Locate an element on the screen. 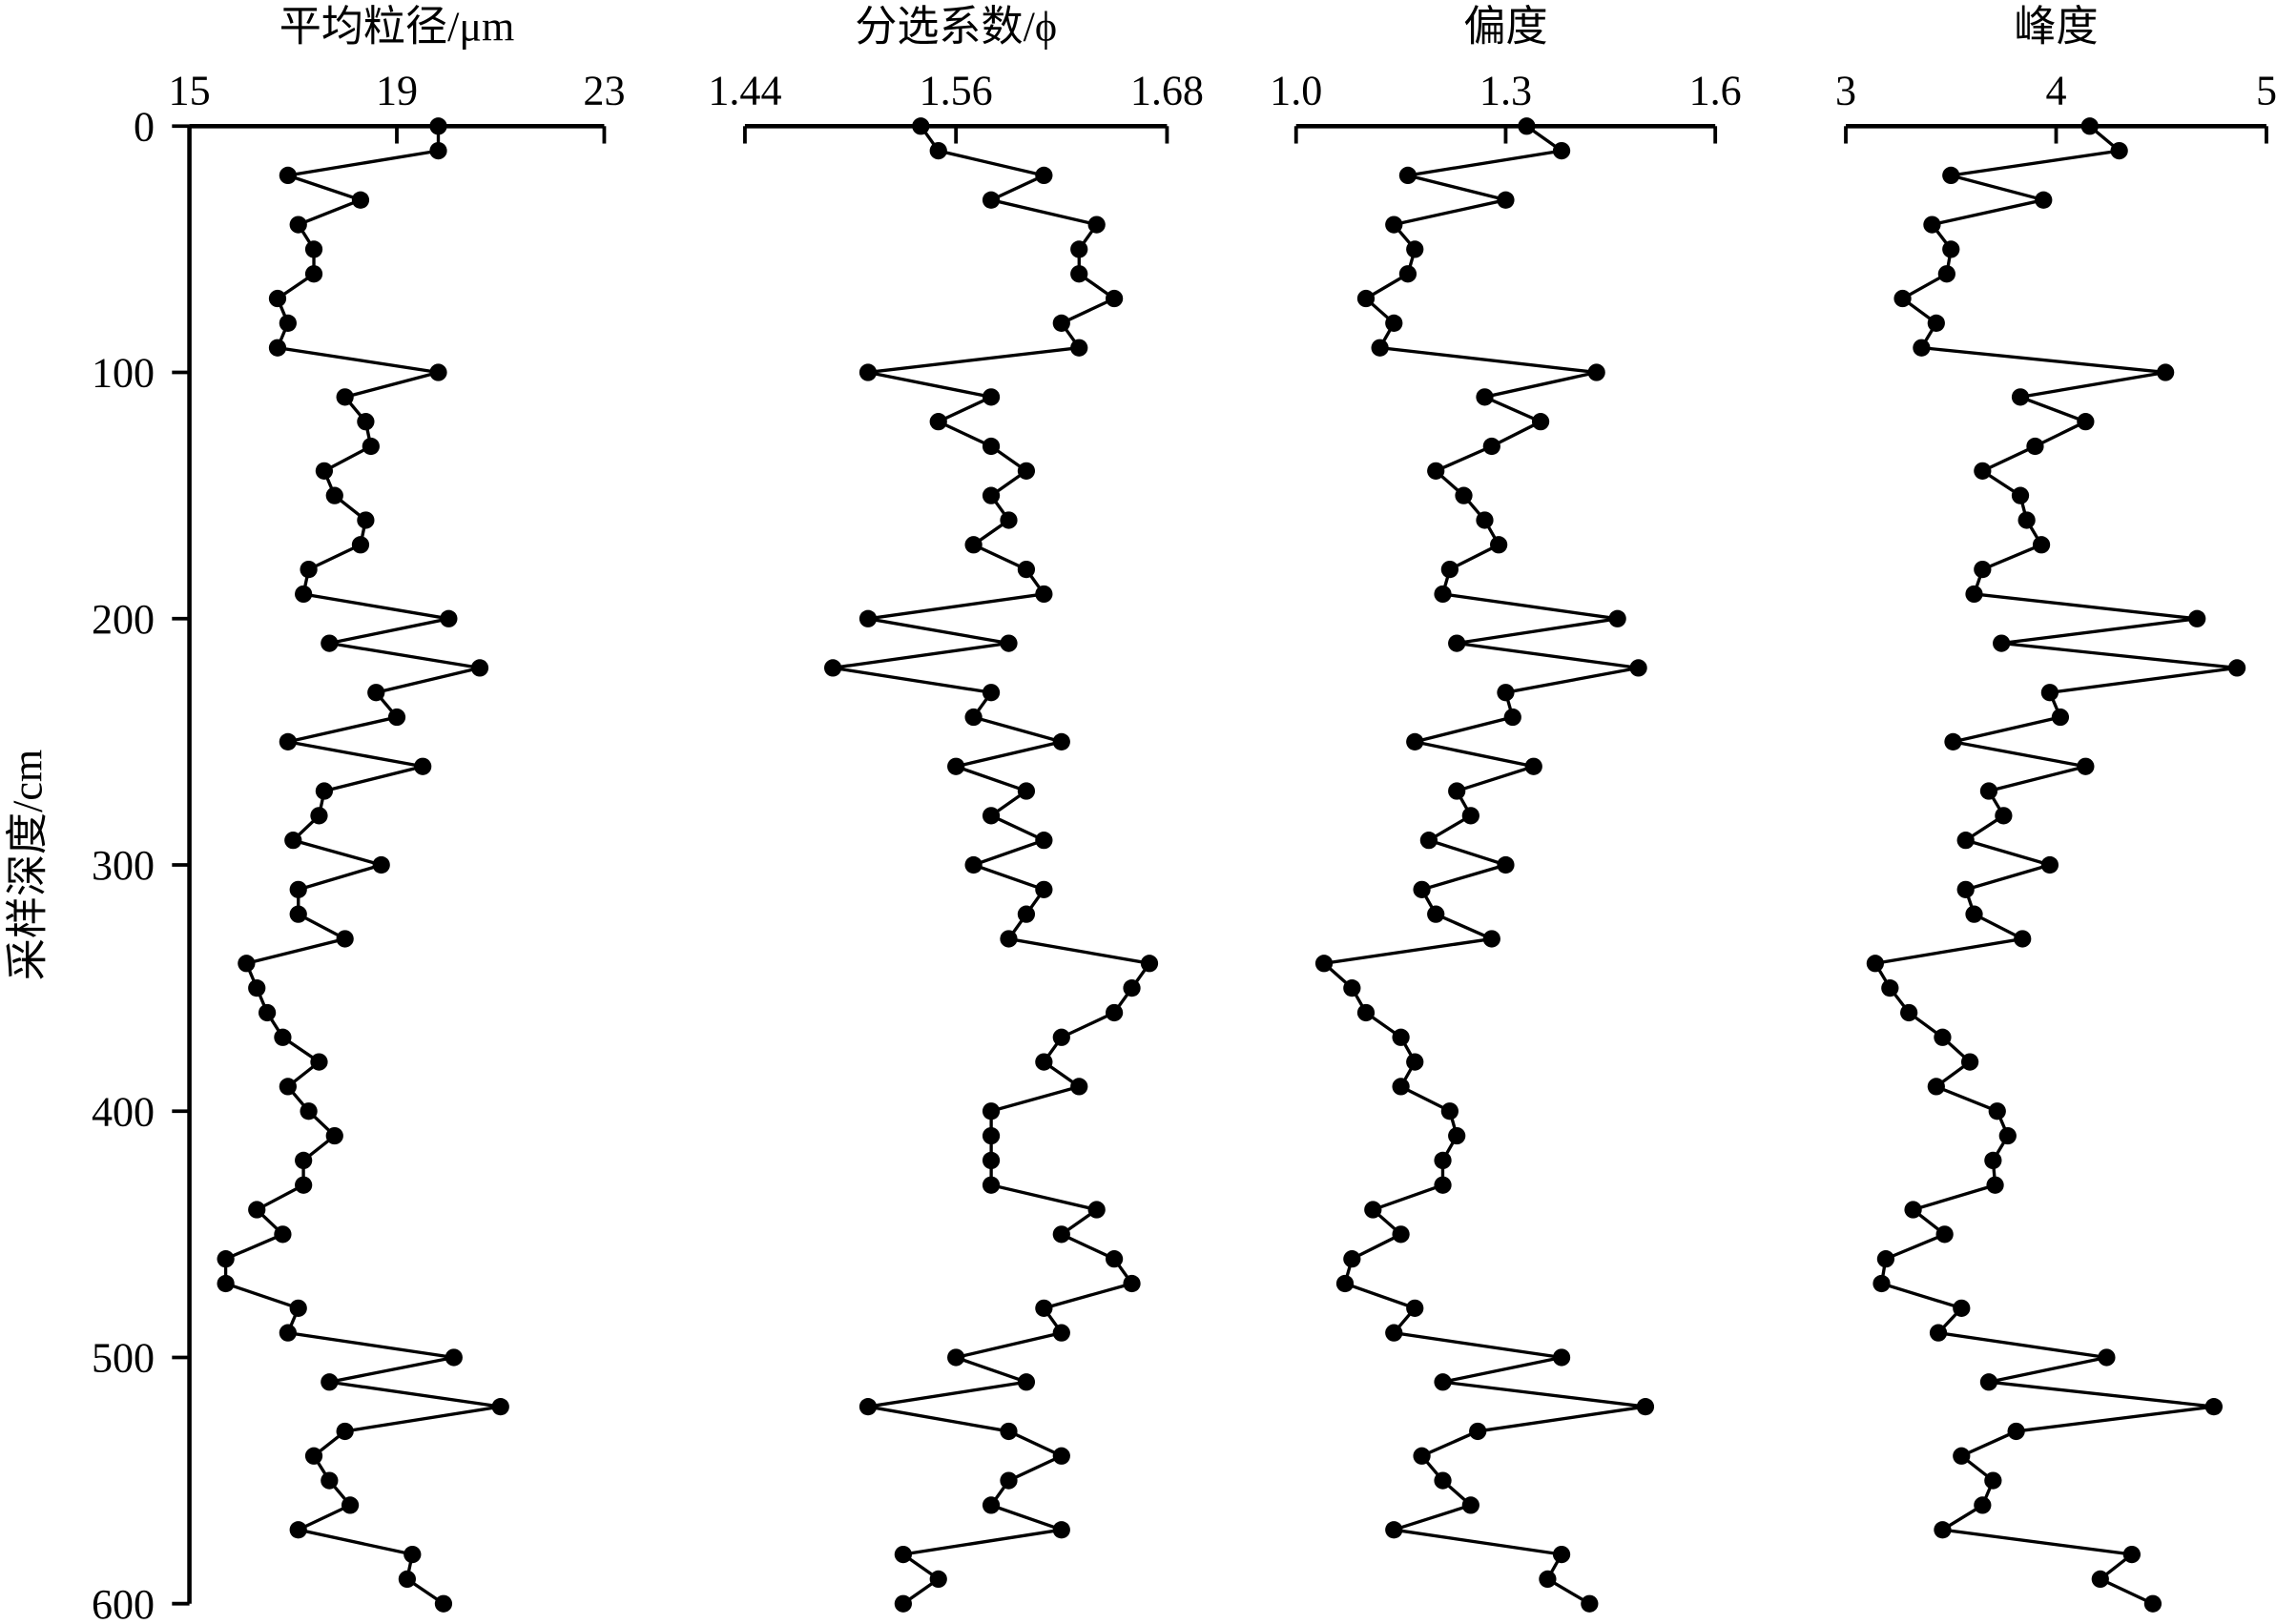 The image size is (2276, 1624). y-tick-label: 300 is located at coordinates (124, 865).